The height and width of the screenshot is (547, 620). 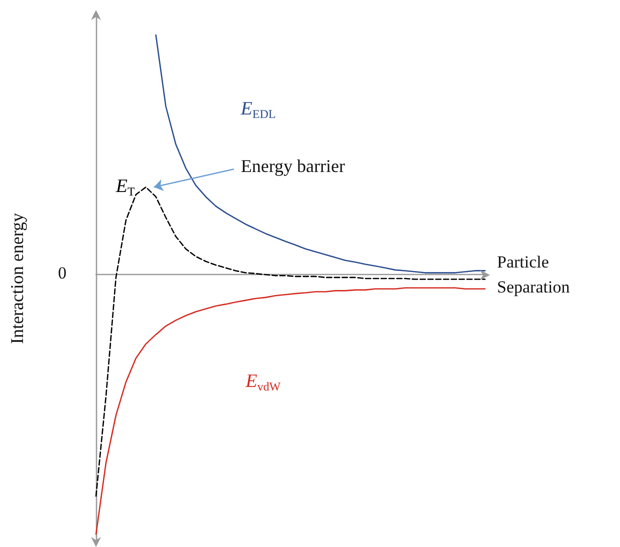 I want to click on annotation: Energy barrier, so click(x=292, y=166).